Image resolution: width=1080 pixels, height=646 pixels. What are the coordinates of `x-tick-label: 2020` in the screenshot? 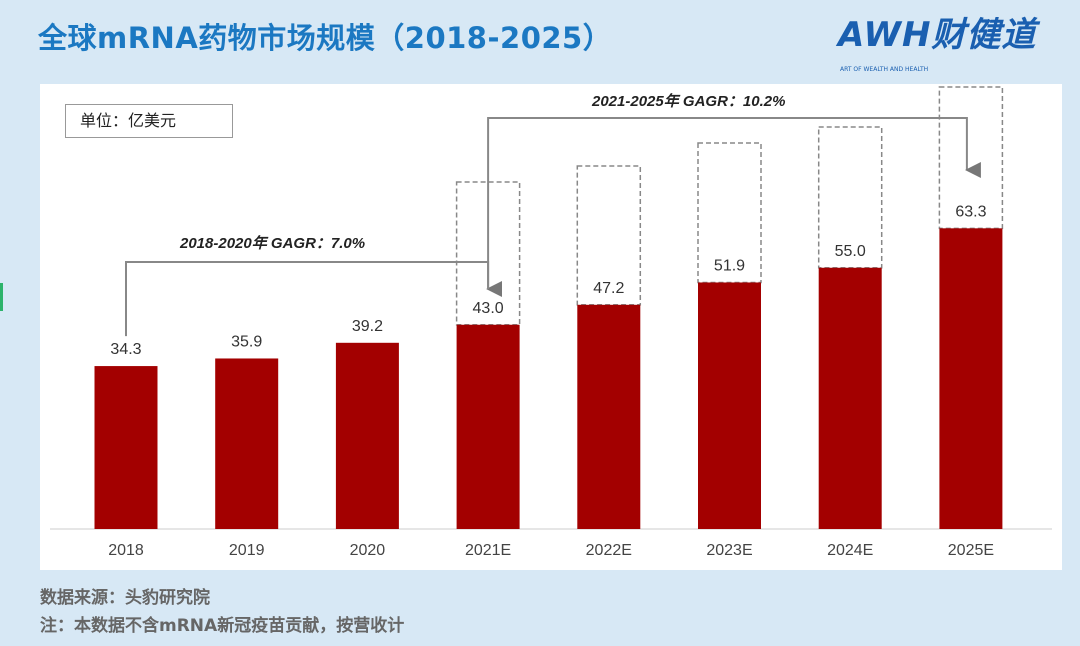 It's located at (368, 550).